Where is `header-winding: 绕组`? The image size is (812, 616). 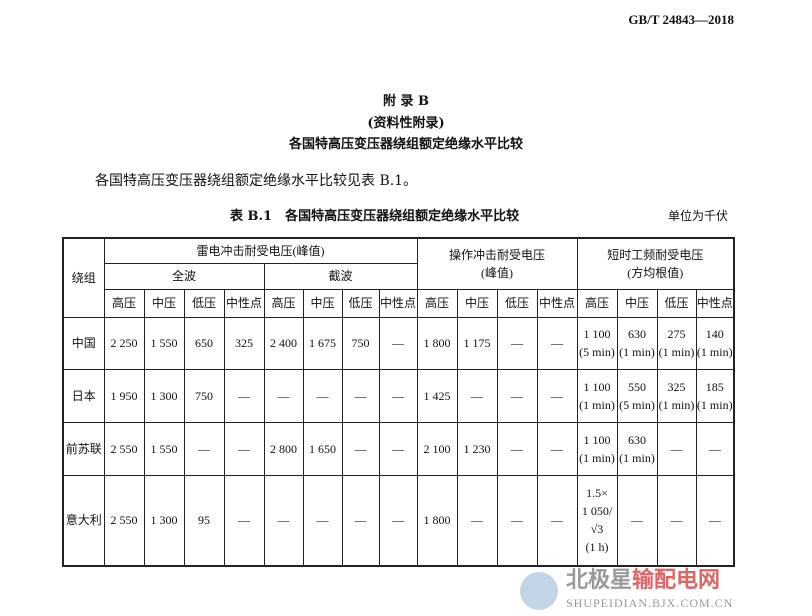
header-winding: 绕组 is located at coordinates (83, 277).